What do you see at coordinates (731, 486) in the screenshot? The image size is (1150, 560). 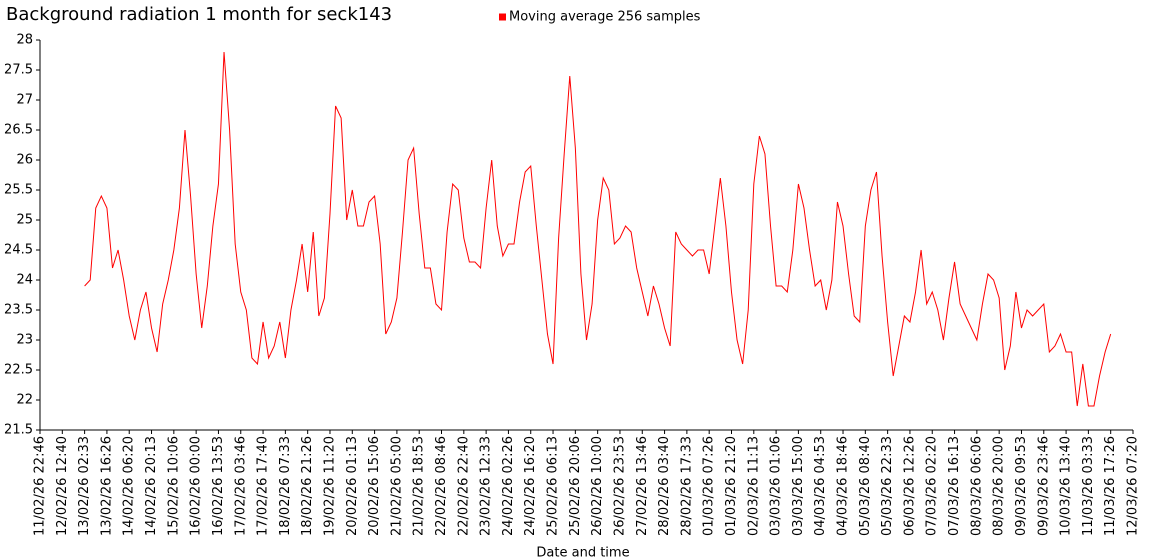 I see `x-tick-label: 01/03/26 21:20` at bounding box center [731, 486].